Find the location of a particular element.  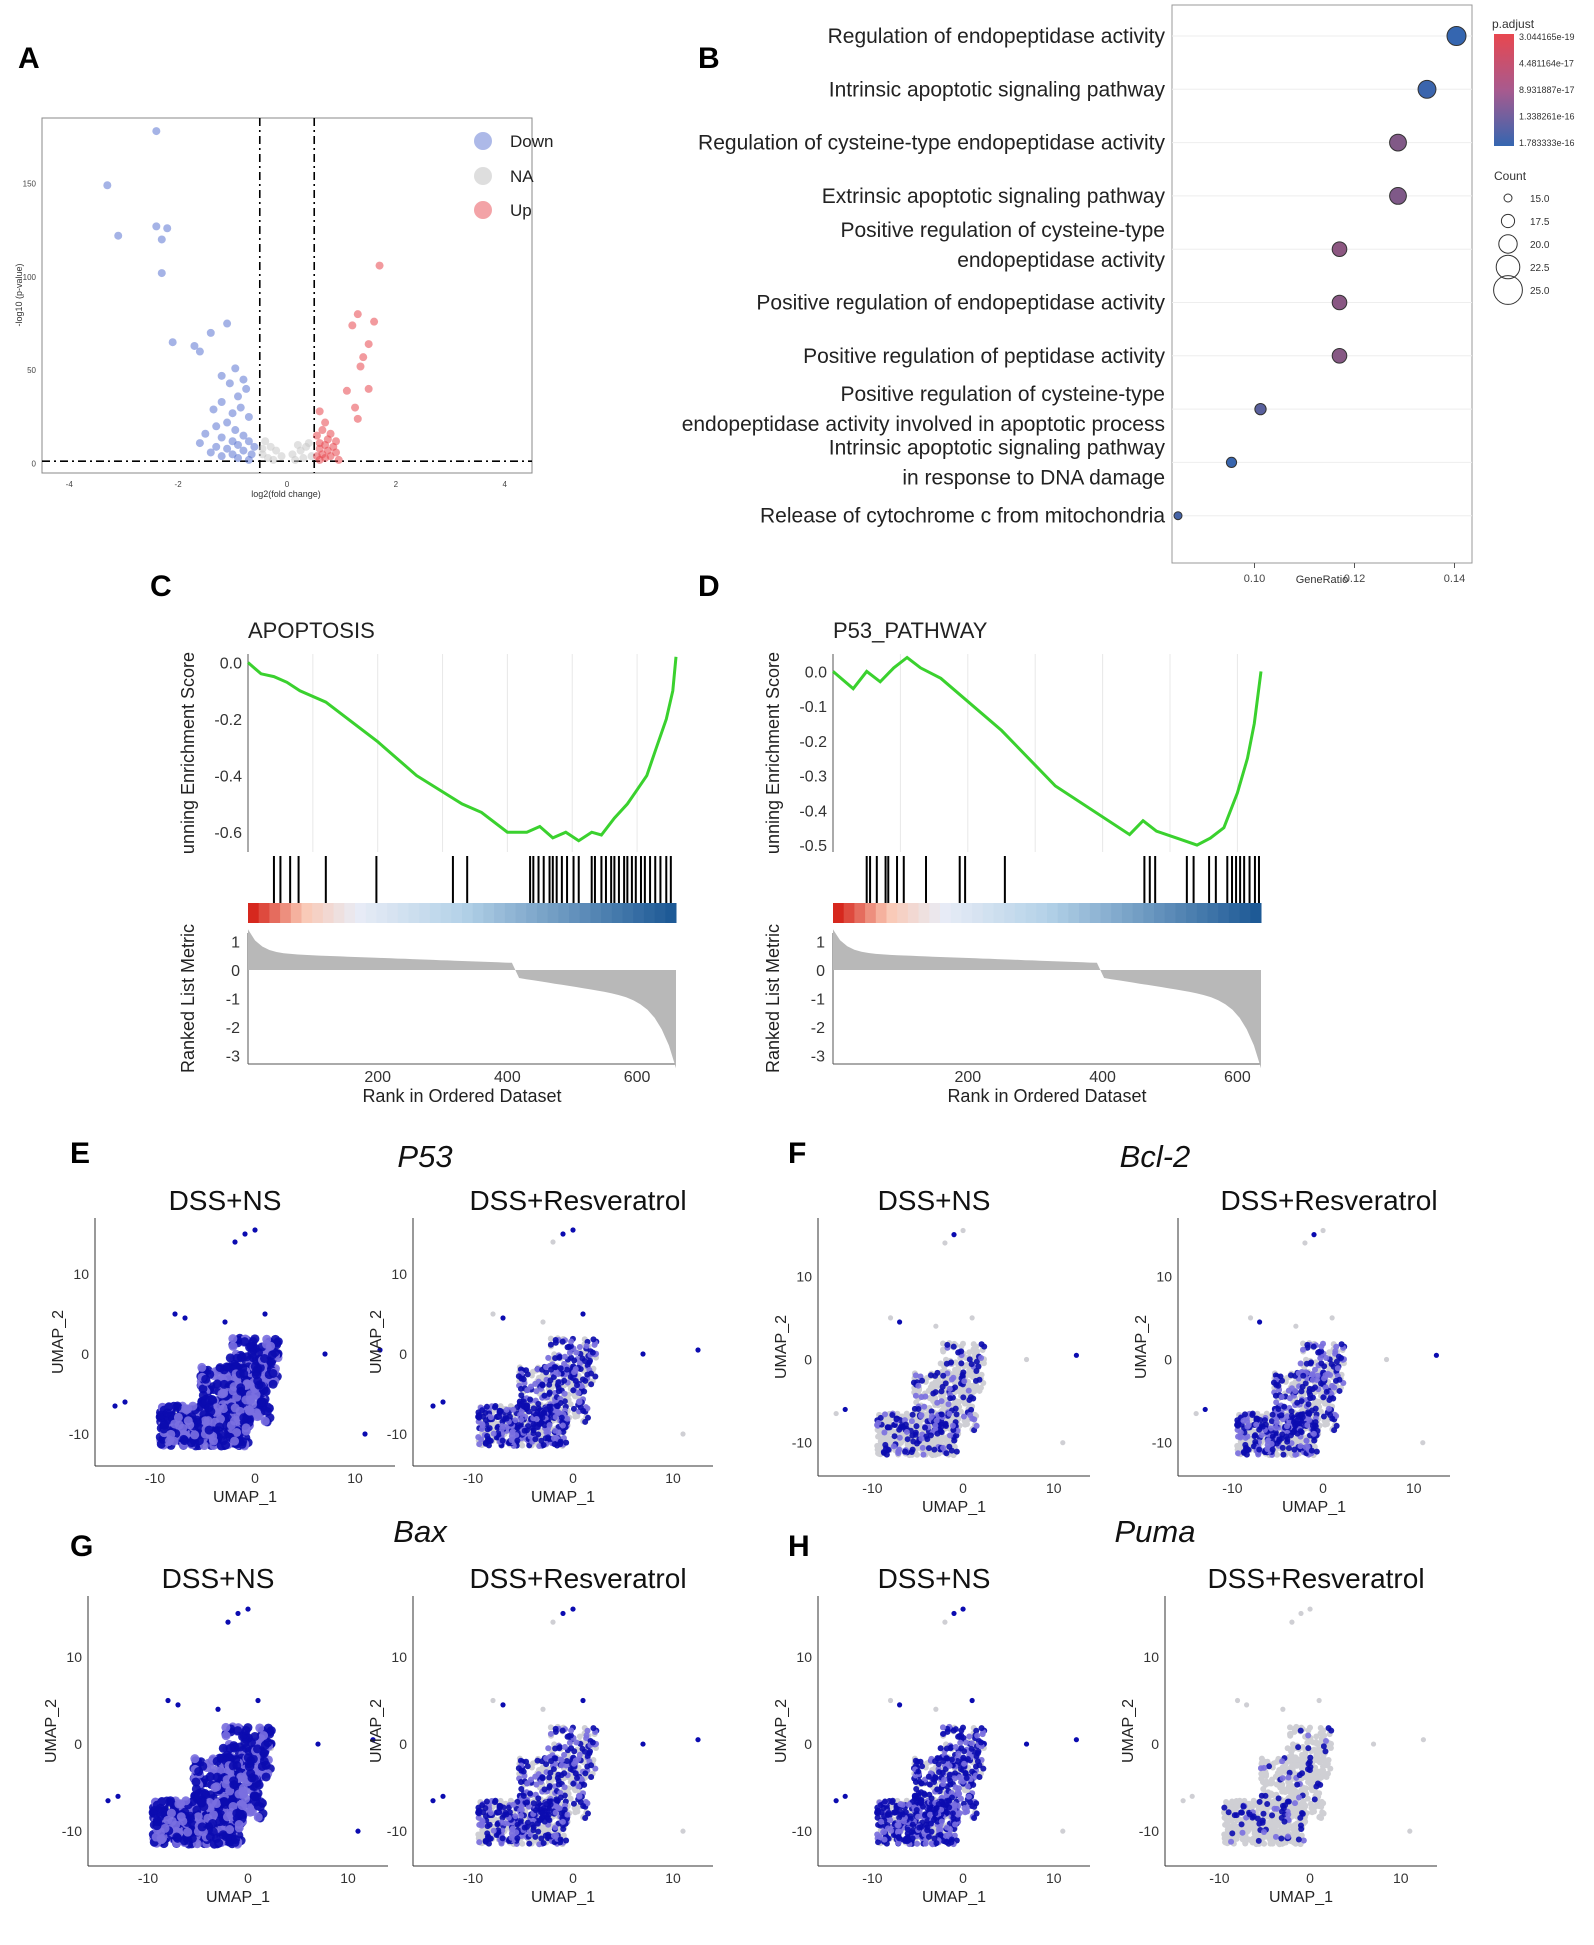

gsea-es-tick: -0.1 is located at coordinates (813, 707).